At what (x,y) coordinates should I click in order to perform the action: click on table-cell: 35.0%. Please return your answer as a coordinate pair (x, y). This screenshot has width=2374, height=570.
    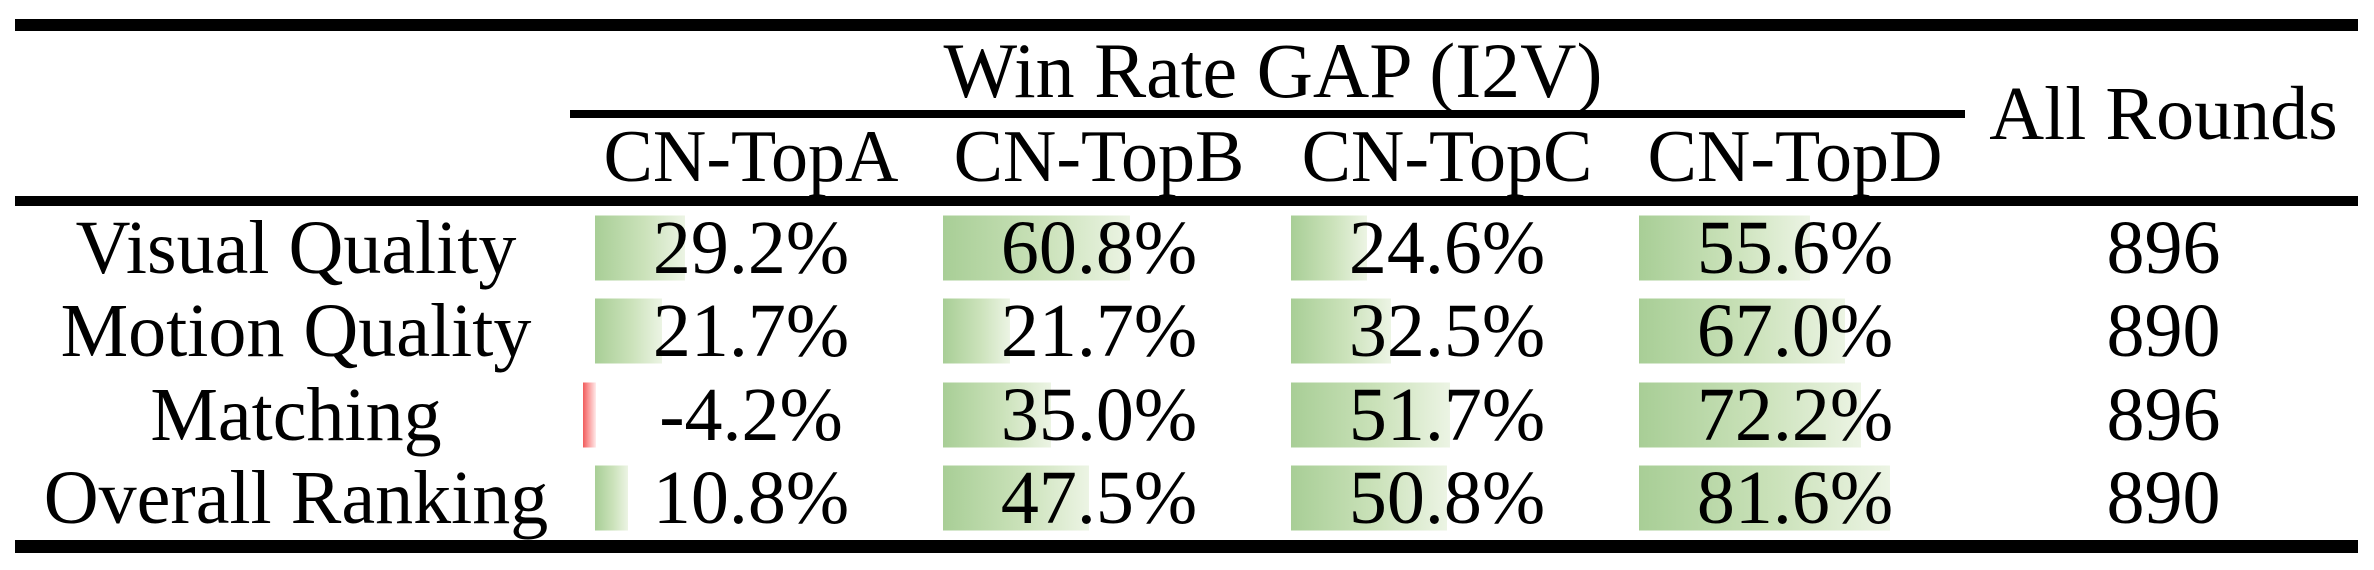
    Looking at the image, I should click on (1099, 415).